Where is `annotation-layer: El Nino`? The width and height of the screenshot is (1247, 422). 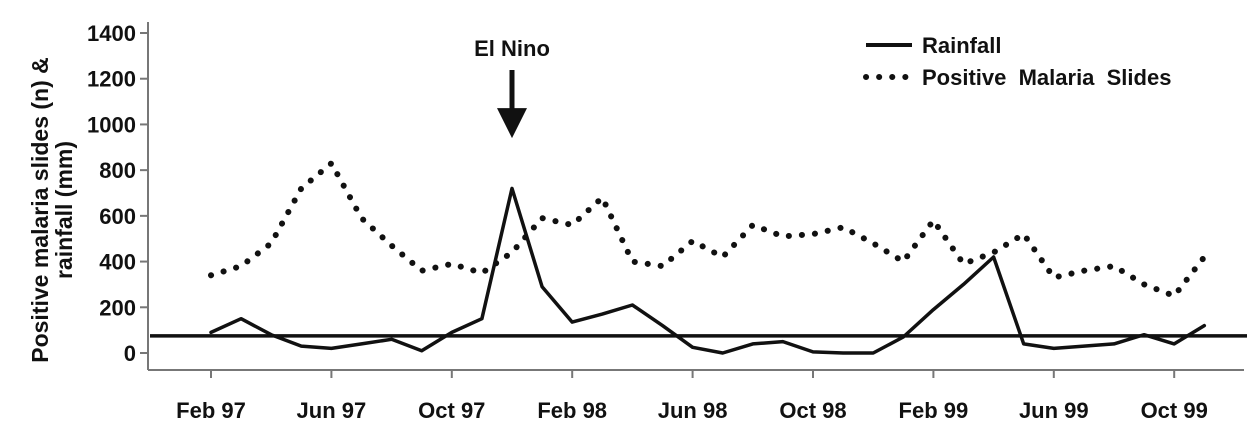 annotation-layer: El Nino is located at coordinates (512, 87).